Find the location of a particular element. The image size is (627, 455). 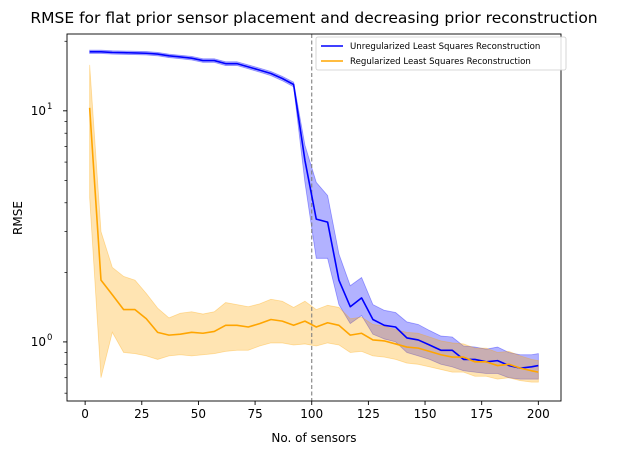

x-axis-ticks: 0 25 50 75 100 125 150 175 200 is located at coordinates (315, 411).